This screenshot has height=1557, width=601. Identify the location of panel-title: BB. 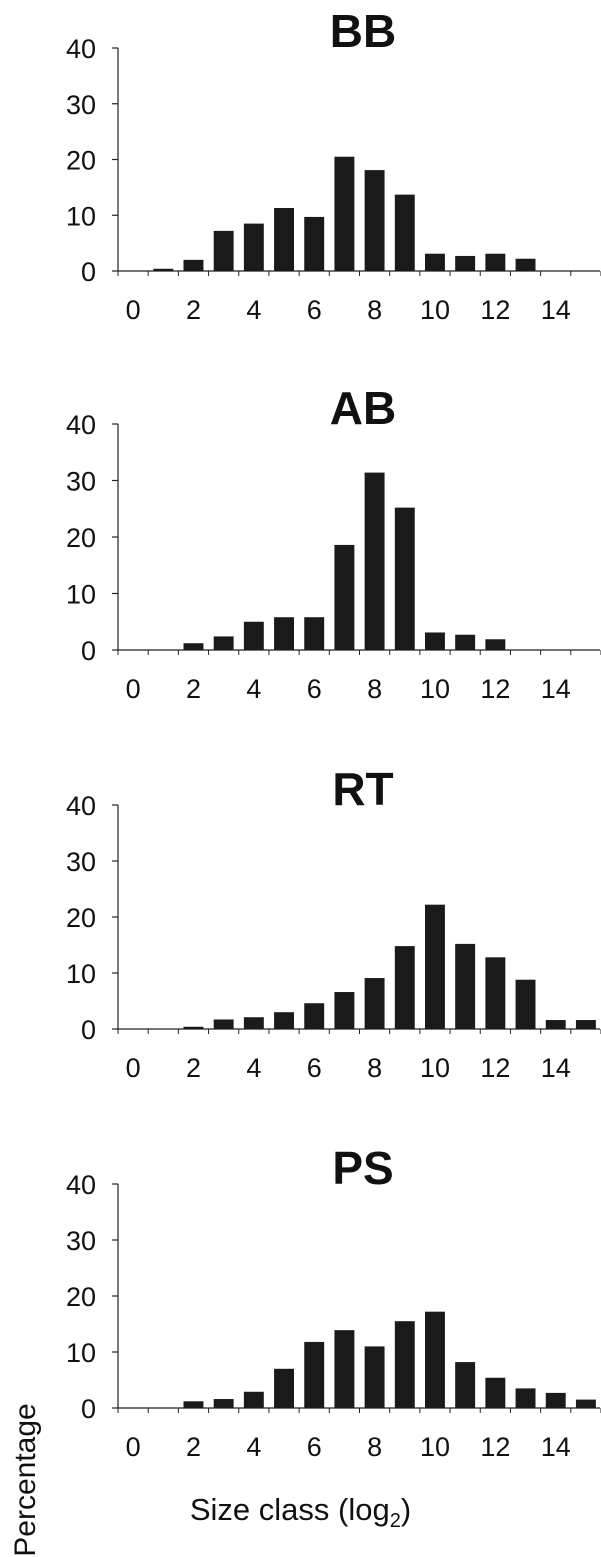
(363, 31).